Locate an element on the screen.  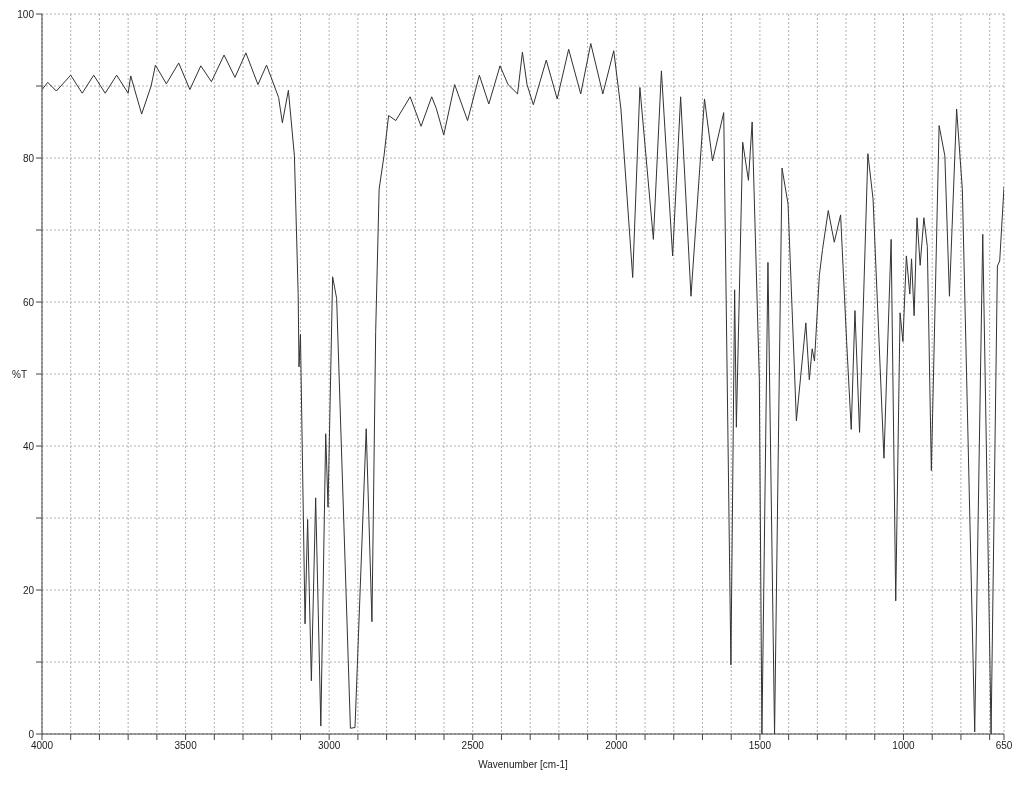
x-tick-label: 650 is located at coordinates (1004, 746).